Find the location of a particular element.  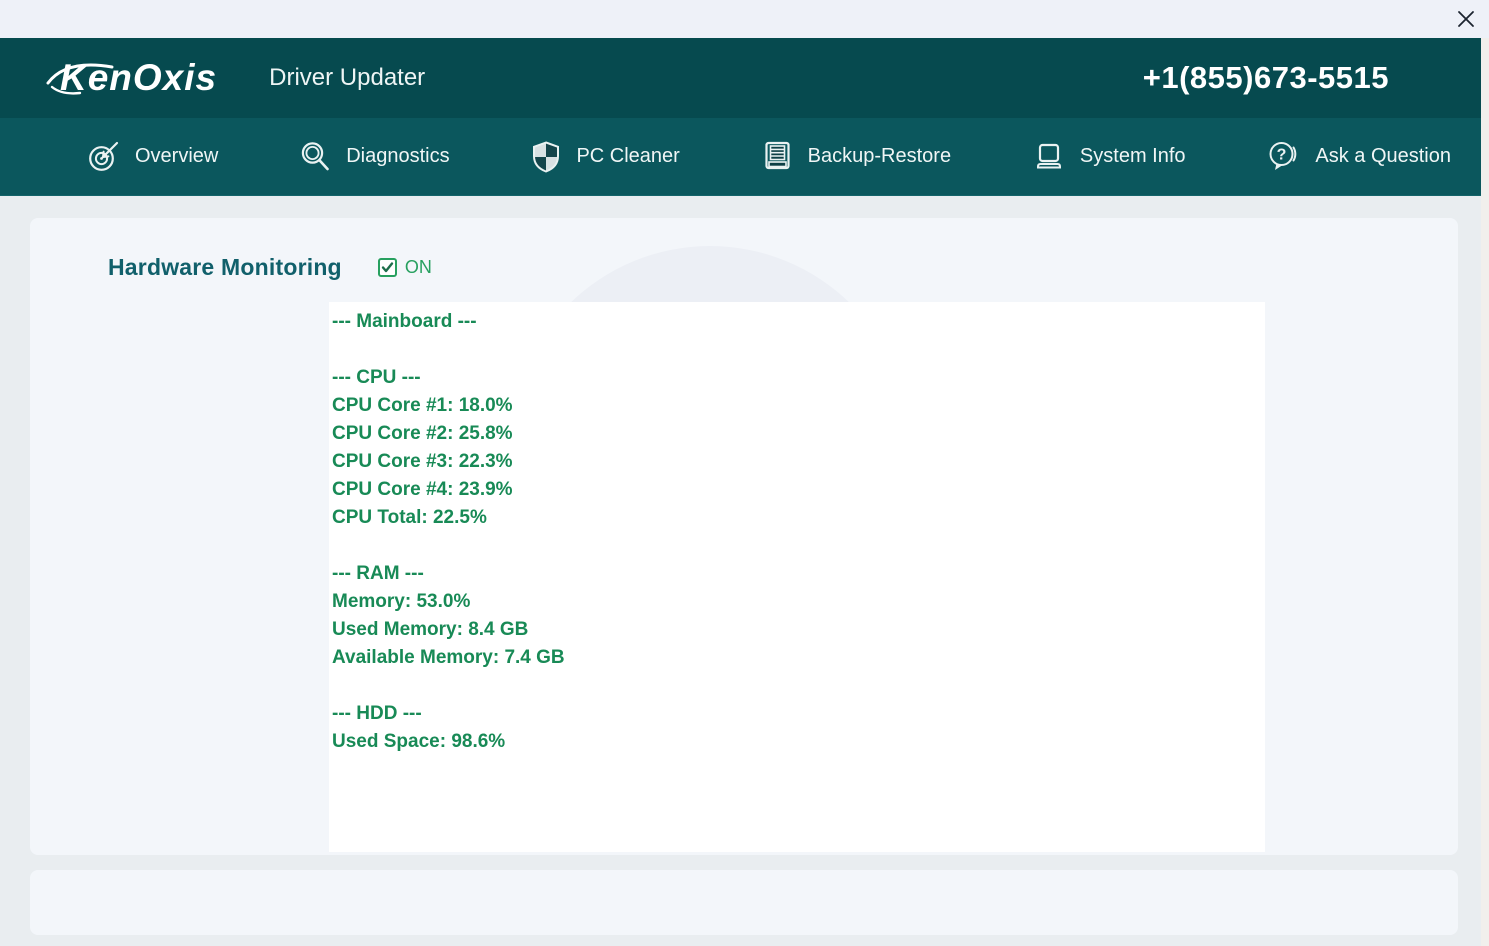

hardware-monitoring-checkbox is located at coordinates (387, 267).